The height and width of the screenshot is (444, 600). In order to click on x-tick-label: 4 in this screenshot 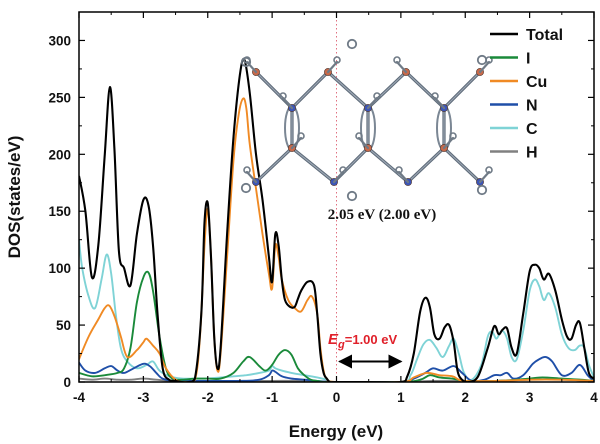, I will do `click(594, 397)`.